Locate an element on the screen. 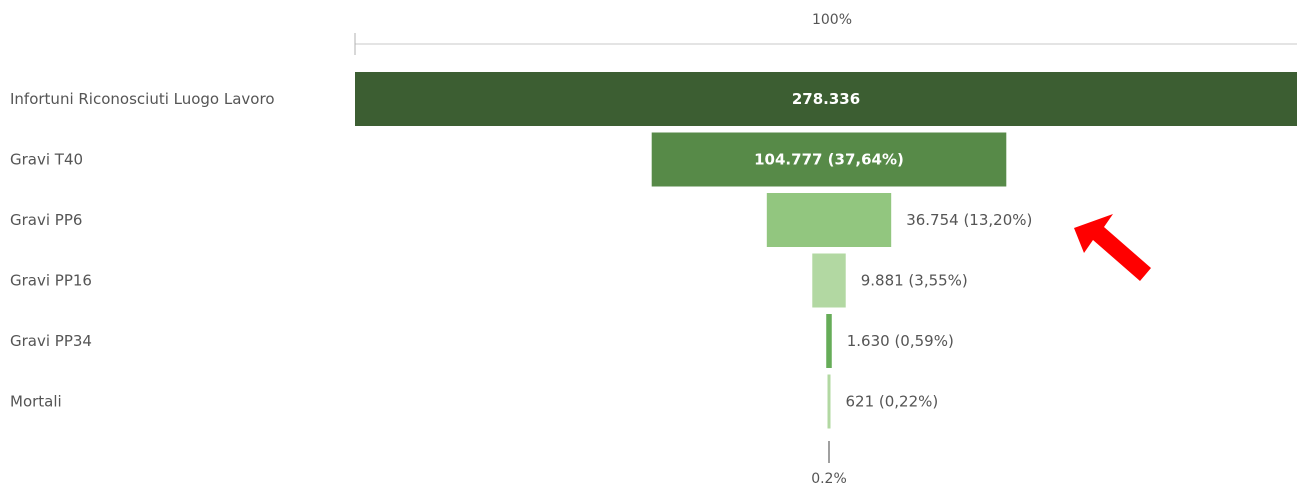 The width and height of the screenshot is (1297, 486). red-arrow-annotation is located at coordinates (1112, 247).